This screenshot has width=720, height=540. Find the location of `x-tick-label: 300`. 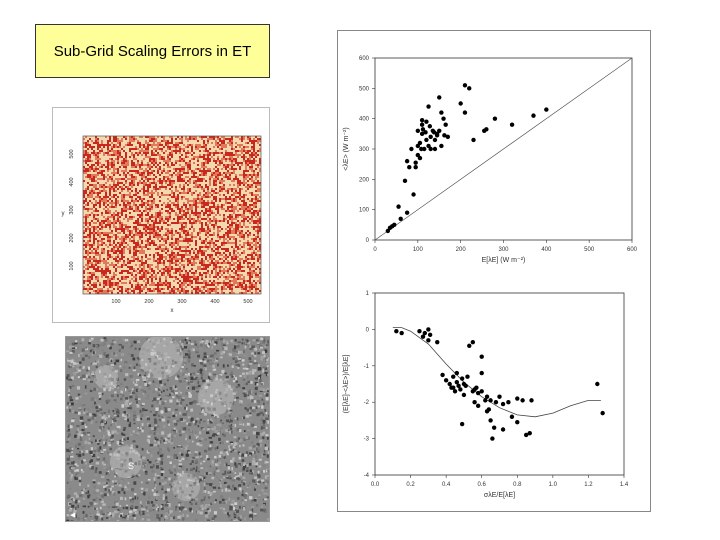

x-tick-label: 300 is located at coordinates (503, 250).